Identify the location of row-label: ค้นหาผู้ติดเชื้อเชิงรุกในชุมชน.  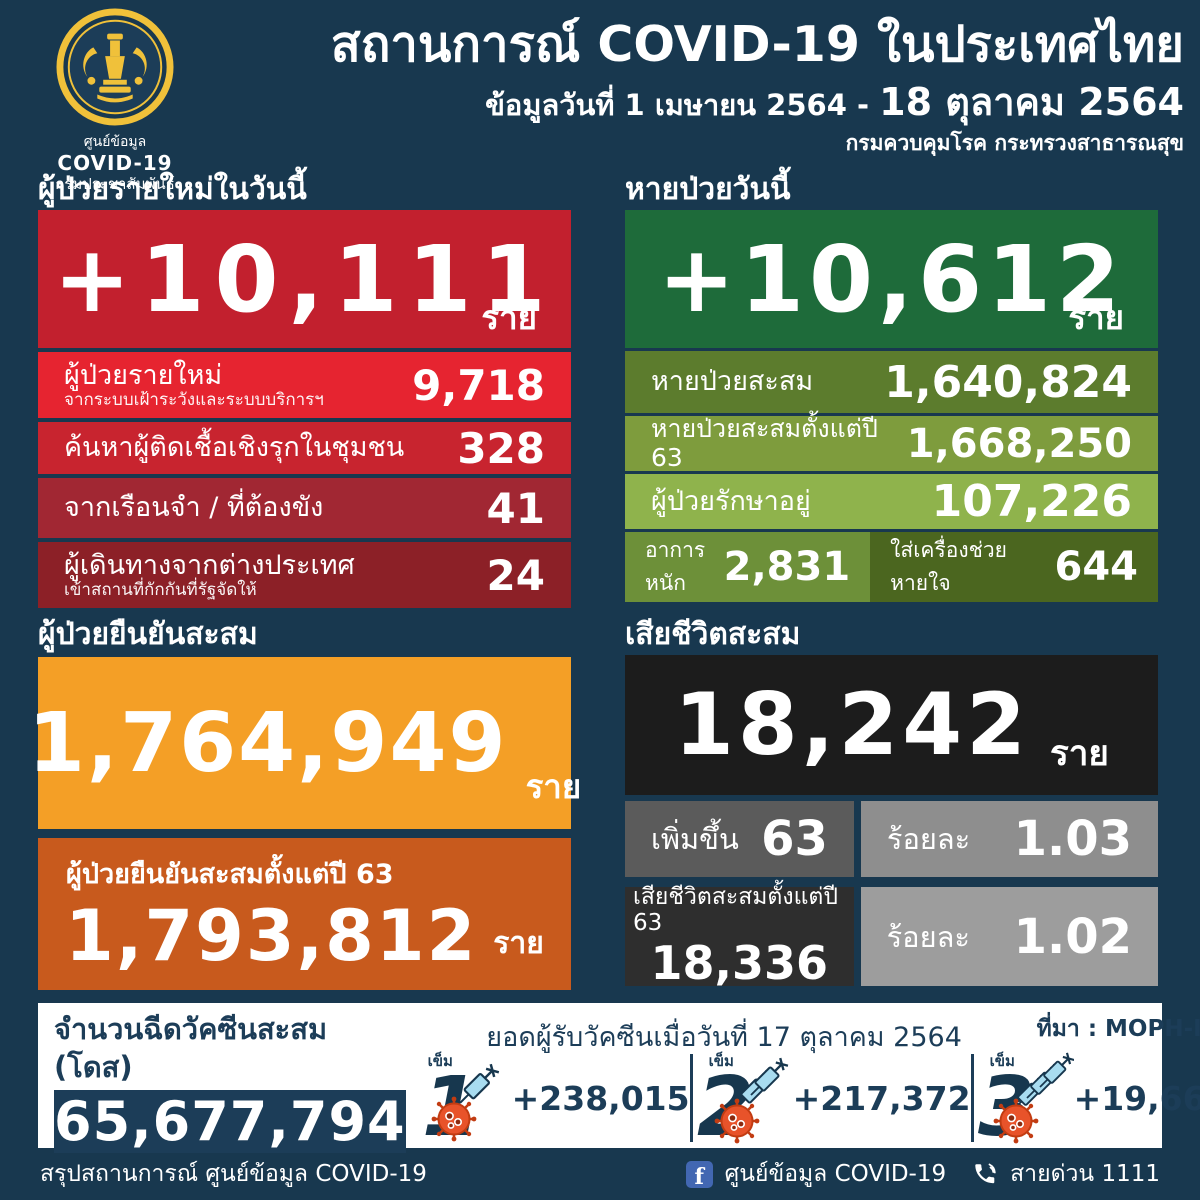
(234, 448).